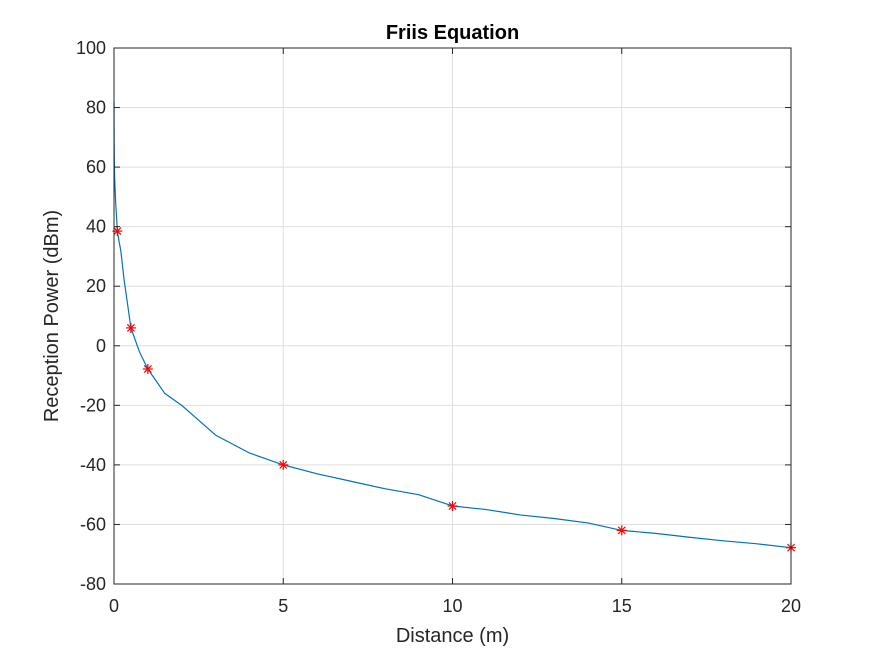  I want to click on y-tick-label: -40, so click(93, 465).